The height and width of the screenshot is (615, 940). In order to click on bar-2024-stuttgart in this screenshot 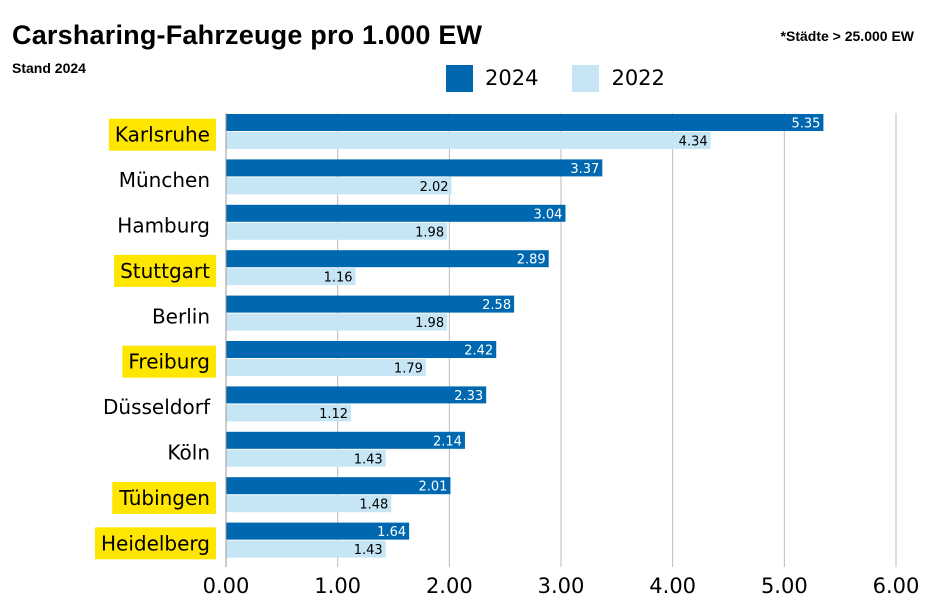, I will do `click(387, 259)`.